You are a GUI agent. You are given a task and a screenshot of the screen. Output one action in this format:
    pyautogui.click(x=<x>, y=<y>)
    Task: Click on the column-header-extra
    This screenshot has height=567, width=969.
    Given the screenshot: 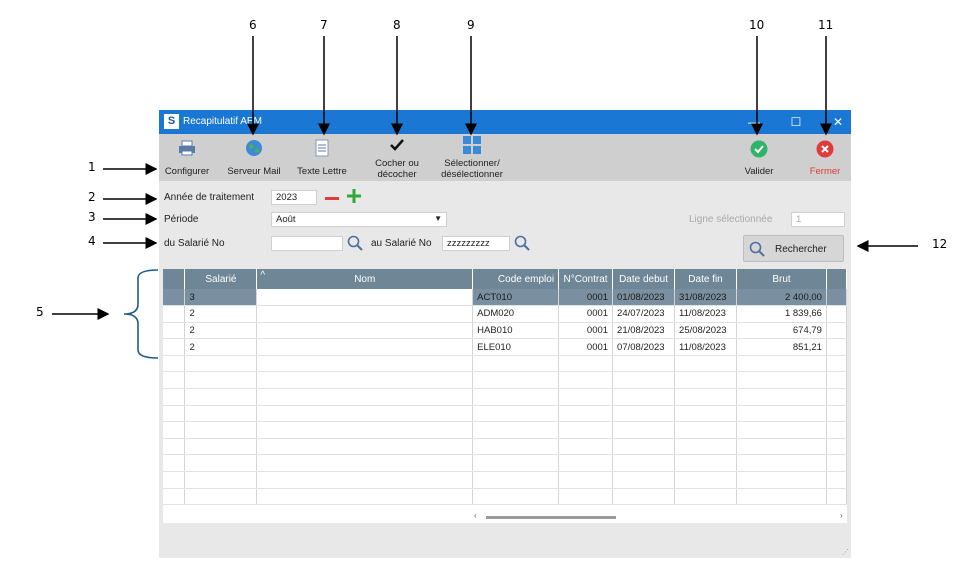 What is the action you would take?
    pyautogui.click(x=837, y=279)
    